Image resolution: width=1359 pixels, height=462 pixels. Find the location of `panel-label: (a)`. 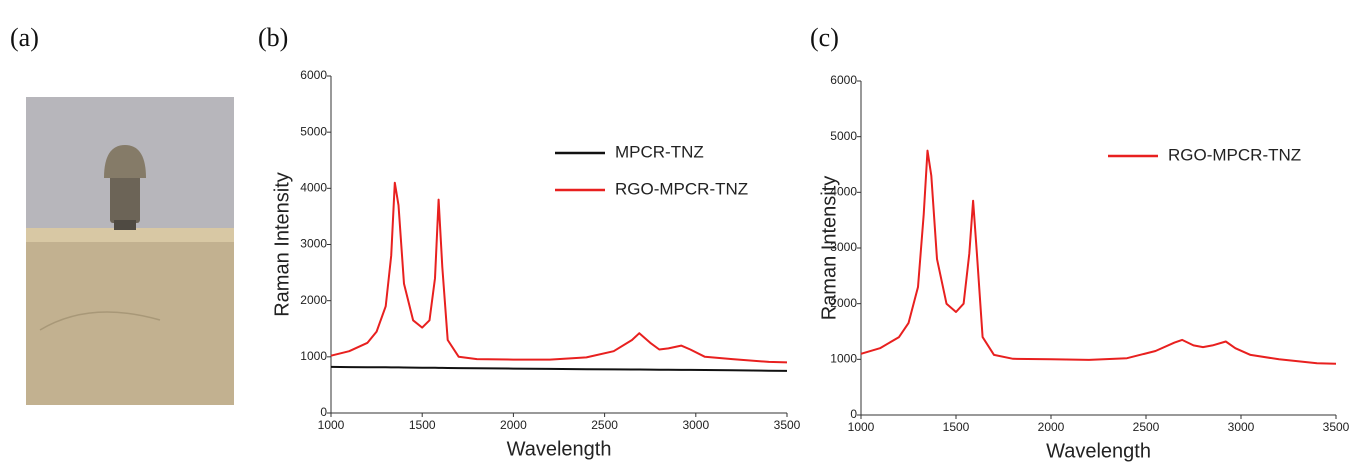

panel-label: (a) is located at coordinates (24, 37).